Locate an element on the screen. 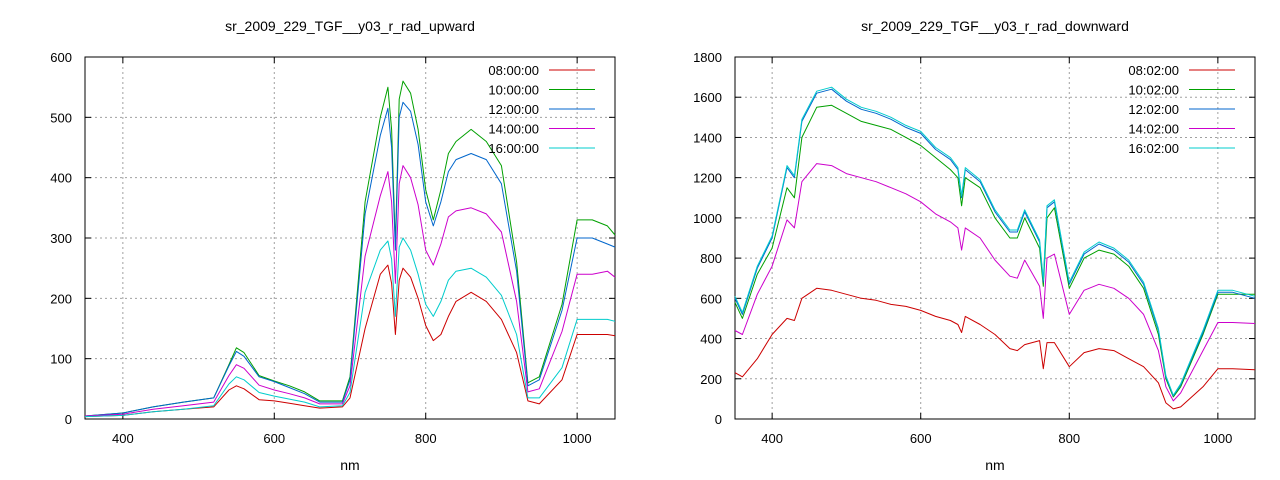 This screenshot has width=1280, height=480. y-tick-label: 1600 is located at coordinates (707, 97).